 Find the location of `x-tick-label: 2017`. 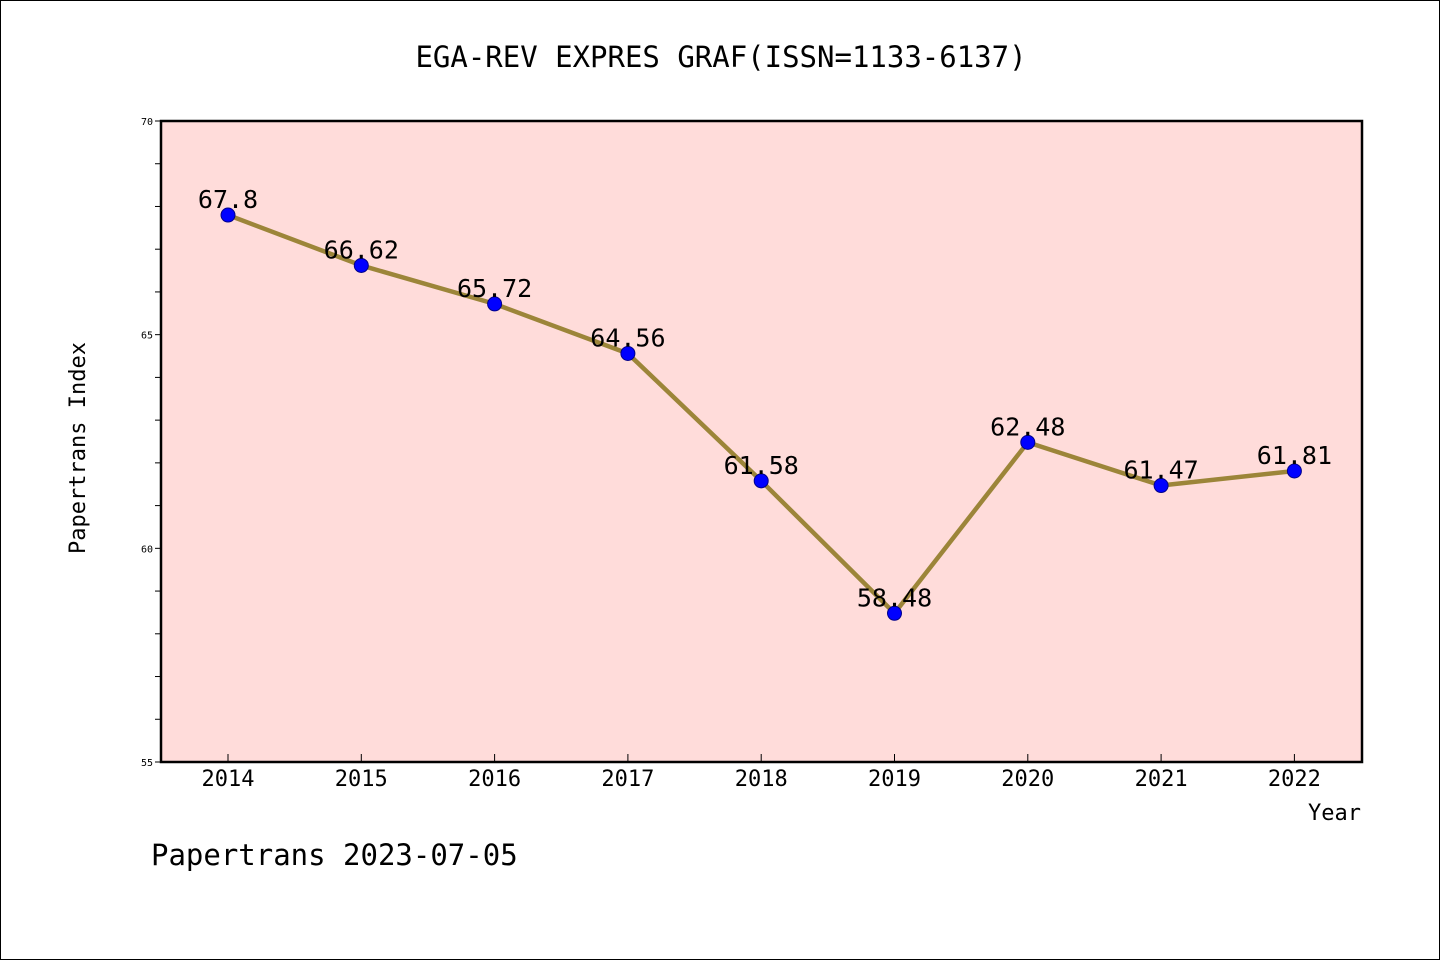

x-tick-label: 2017 is located at coordinates (627, 779).